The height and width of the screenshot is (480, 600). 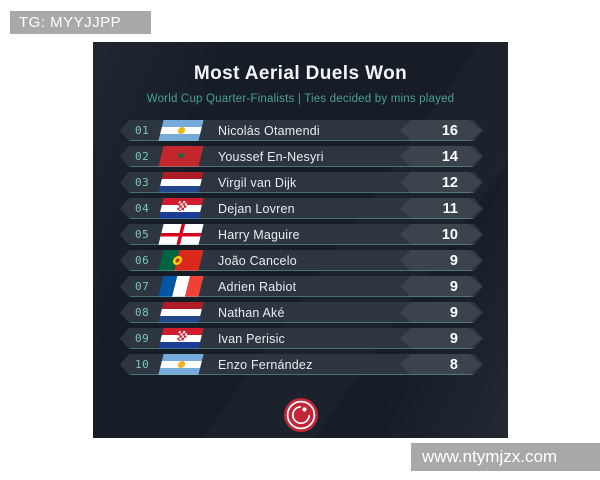 I want to click on player-name: Ivan Perisic, so click(x=252, y=338).